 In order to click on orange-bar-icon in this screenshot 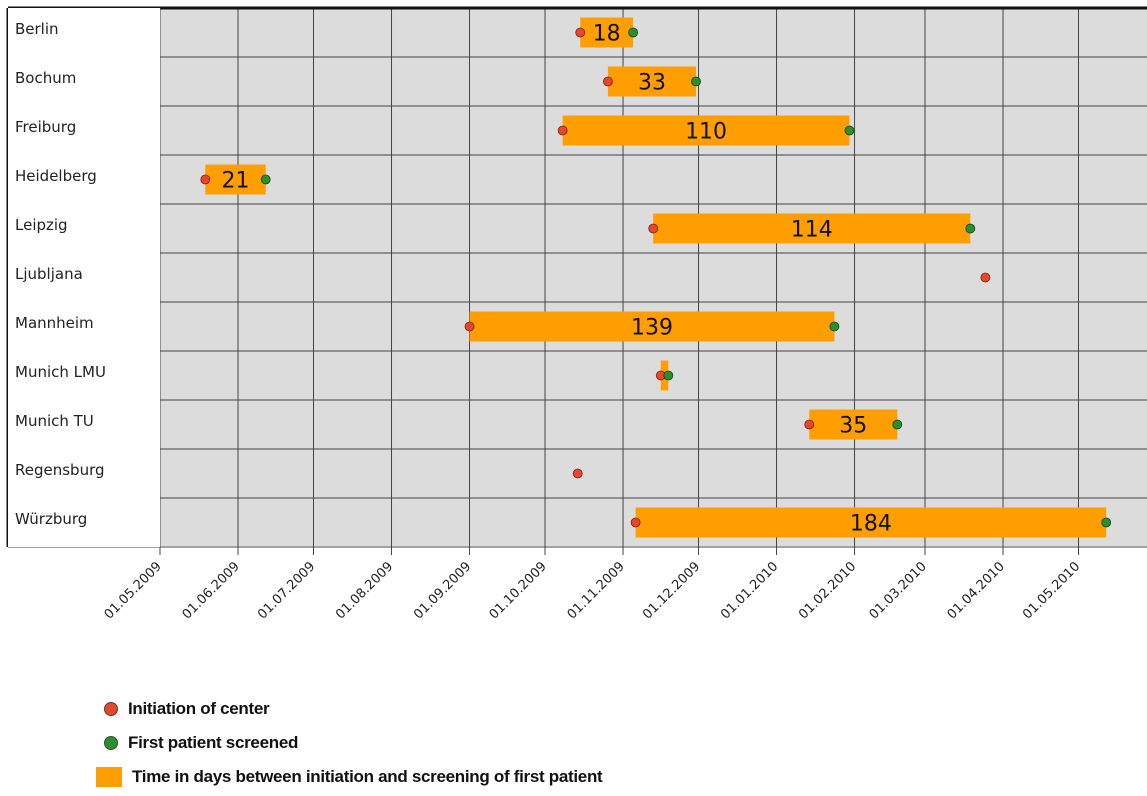, I will do `click(109, 777)`.